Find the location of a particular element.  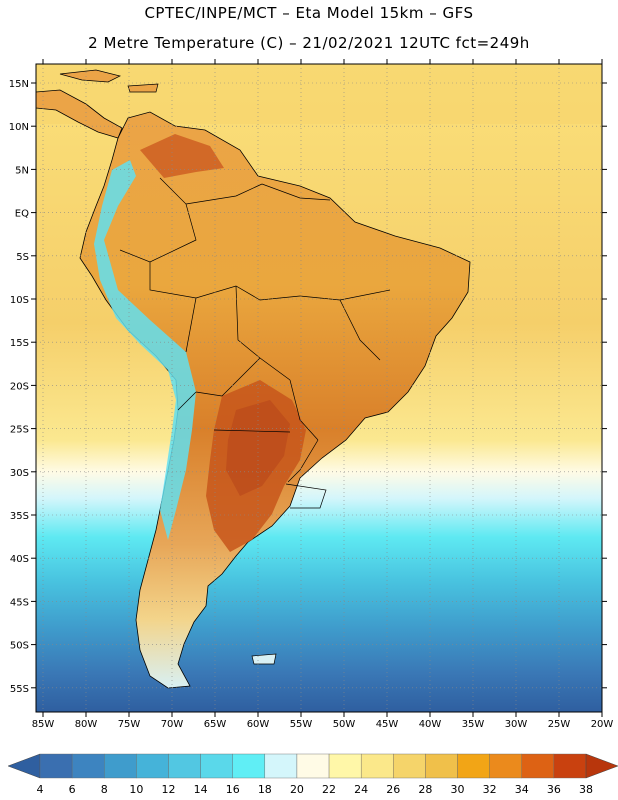

colorbar-high-arrow is located at coordinates (601, 766).